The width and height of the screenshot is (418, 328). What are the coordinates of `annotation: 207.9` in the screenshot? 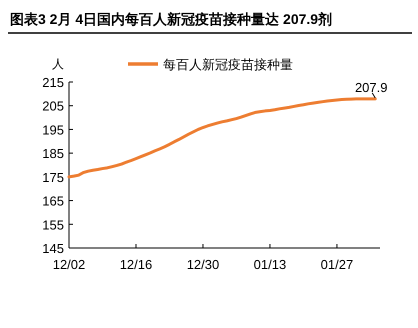 It's located at (371, 87).